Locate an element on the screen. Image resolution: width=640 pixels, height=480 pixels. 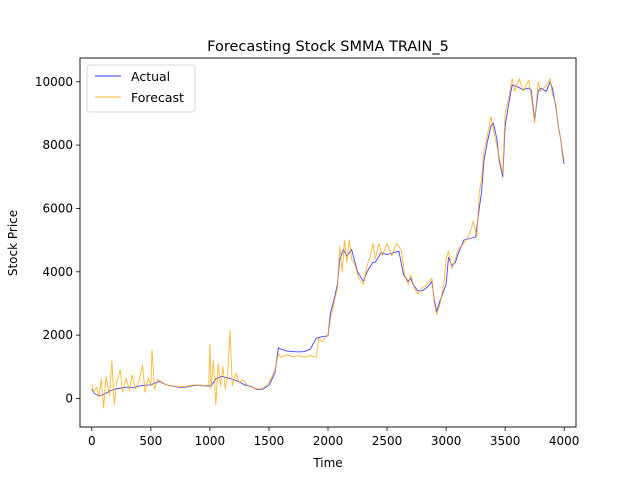
x-tick-label: 1000 is located at coordinates (210, 441).